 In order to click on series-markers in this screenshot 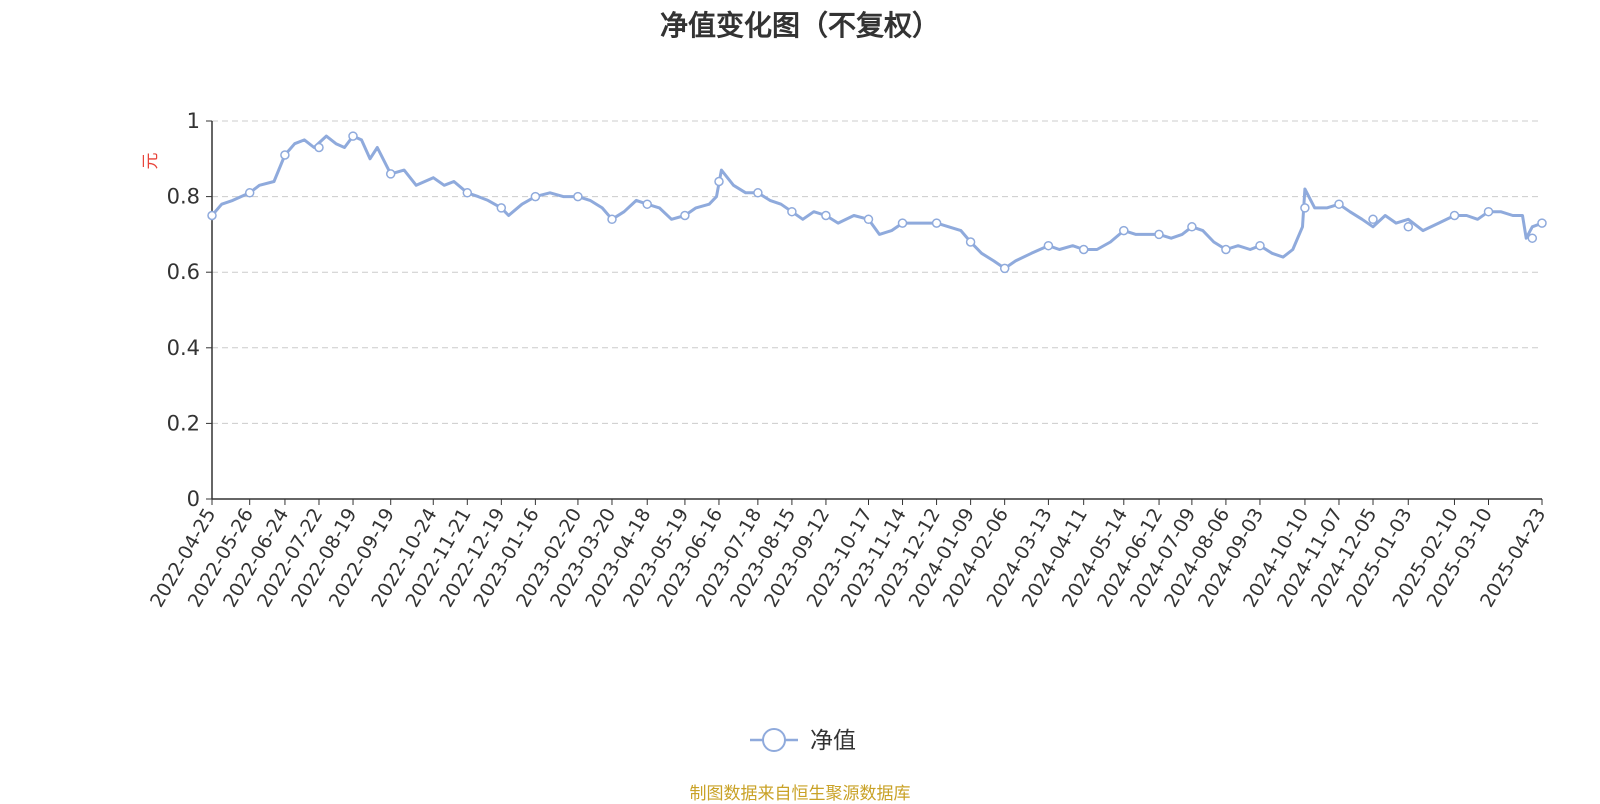, I will do `click(877, 202)`.